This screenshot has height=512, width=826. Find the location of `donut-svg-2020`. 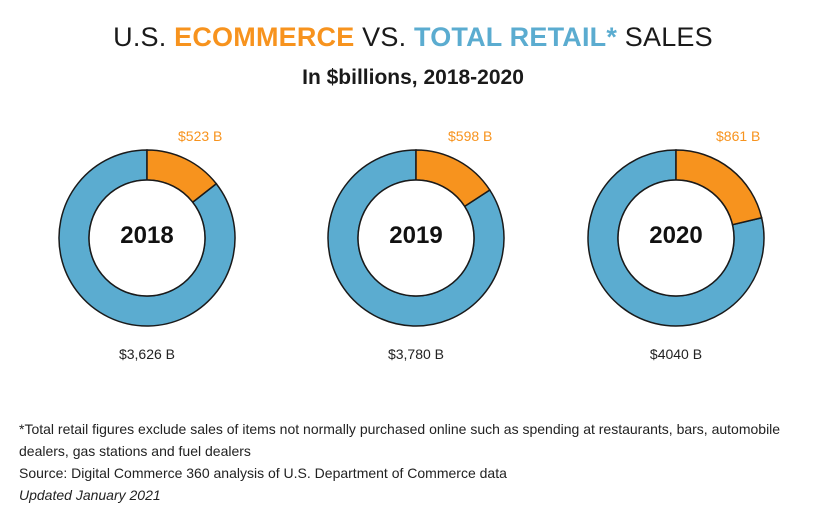

donut-svg-2020 is located at coordinates (676, 238).